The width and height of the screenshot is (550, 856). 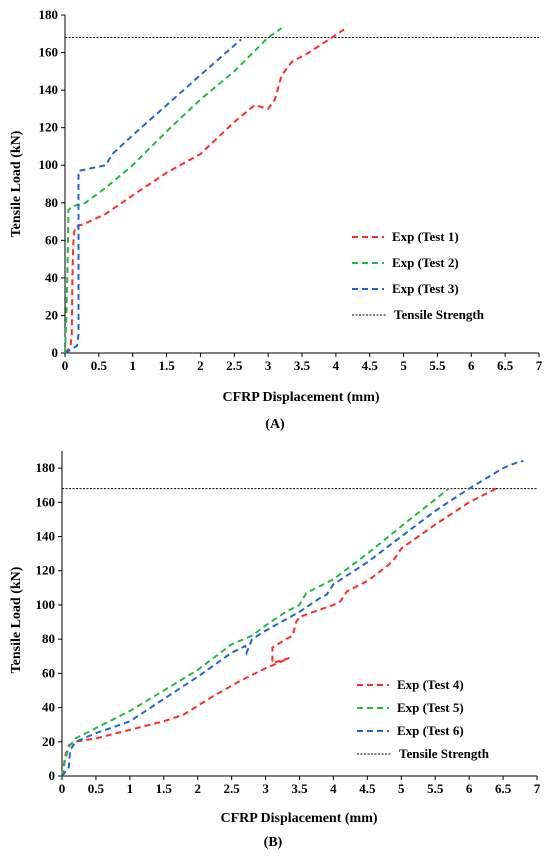 What do you see at coordinates (425, 262) in the screenshot?
I see `legend-label: Exp (Test 2)` at bounding box center [425, 262].